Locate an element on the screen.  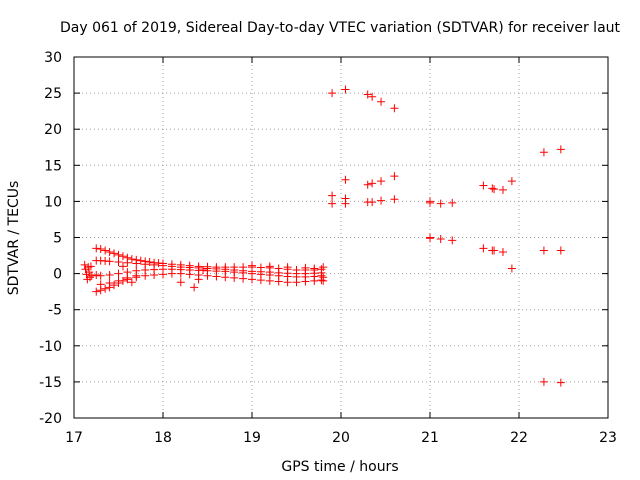
y-tick-label: -20 is located at coordinates (50, 419).